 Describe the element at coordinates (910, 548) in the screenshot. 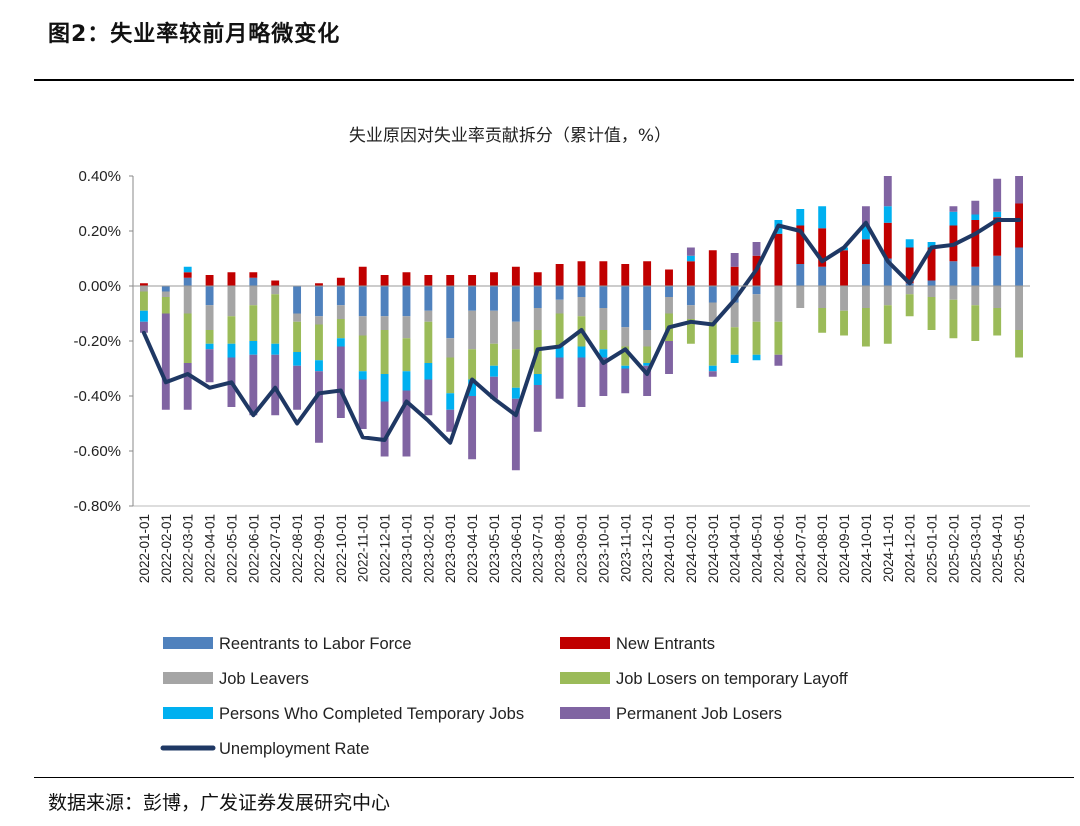

I see `x-tick-label: 2024-12-01` at that location.